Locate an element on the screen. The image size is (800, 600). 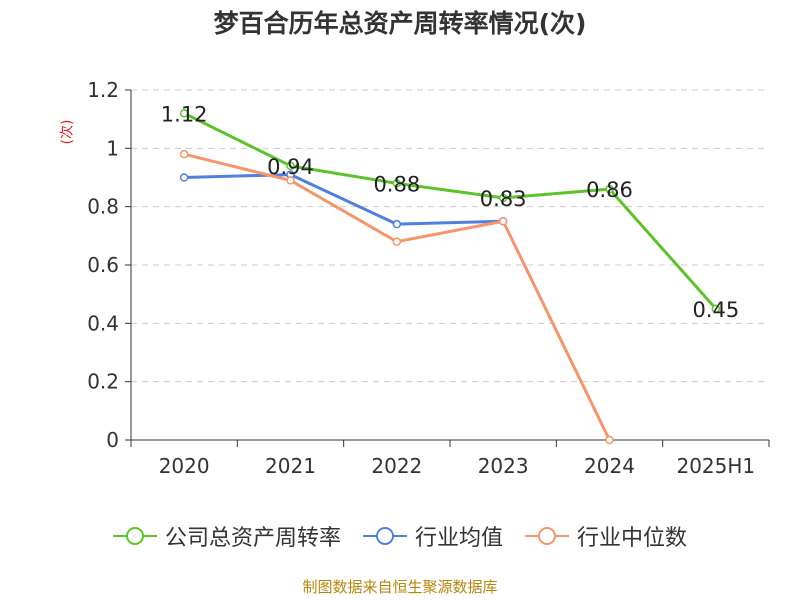
legend-item-industry-median: 行业中位数 is located at coordinates (606, 536).